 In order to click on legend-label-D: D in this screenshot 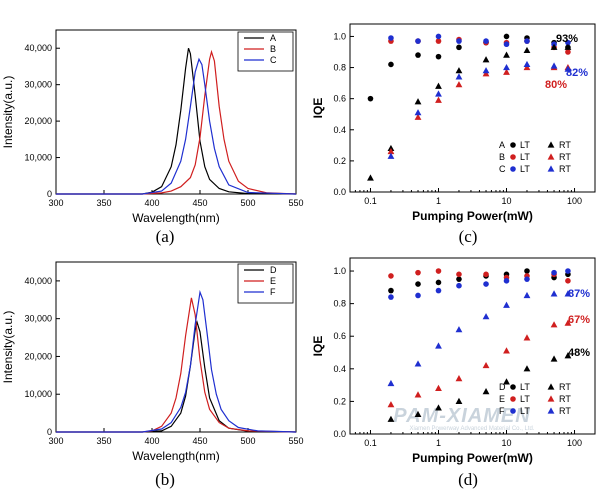, I will do `click(273, 270)`.